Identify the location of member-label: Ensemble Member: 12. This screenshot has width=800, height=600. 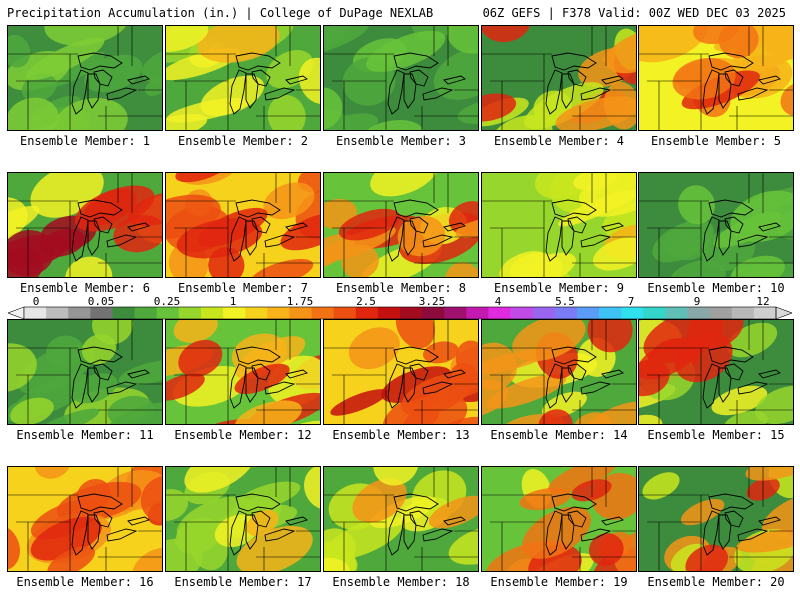
(243, 435).